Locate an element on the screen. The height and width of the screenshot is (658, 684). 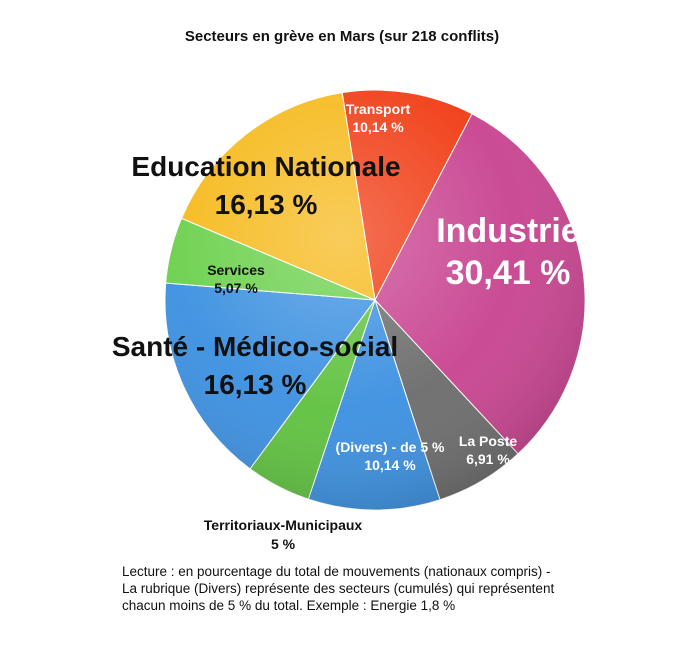
slice-value-transport: 10,14 % is located at coordinates (378, 127).